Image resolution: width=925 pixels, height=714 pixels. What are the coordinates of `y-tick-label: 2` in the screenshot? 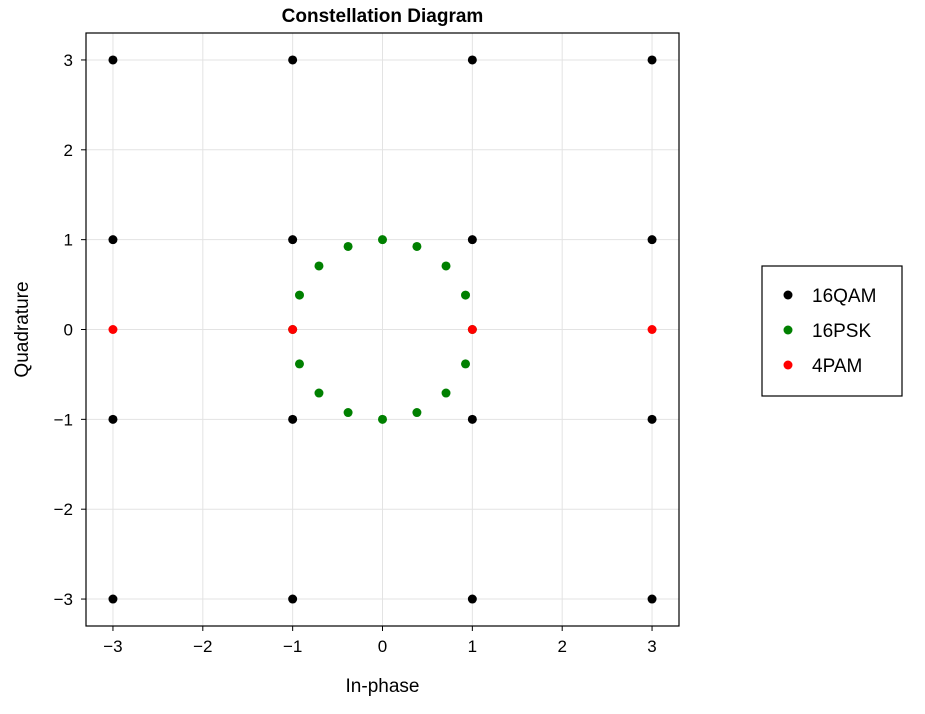 It's located at (68, 150).